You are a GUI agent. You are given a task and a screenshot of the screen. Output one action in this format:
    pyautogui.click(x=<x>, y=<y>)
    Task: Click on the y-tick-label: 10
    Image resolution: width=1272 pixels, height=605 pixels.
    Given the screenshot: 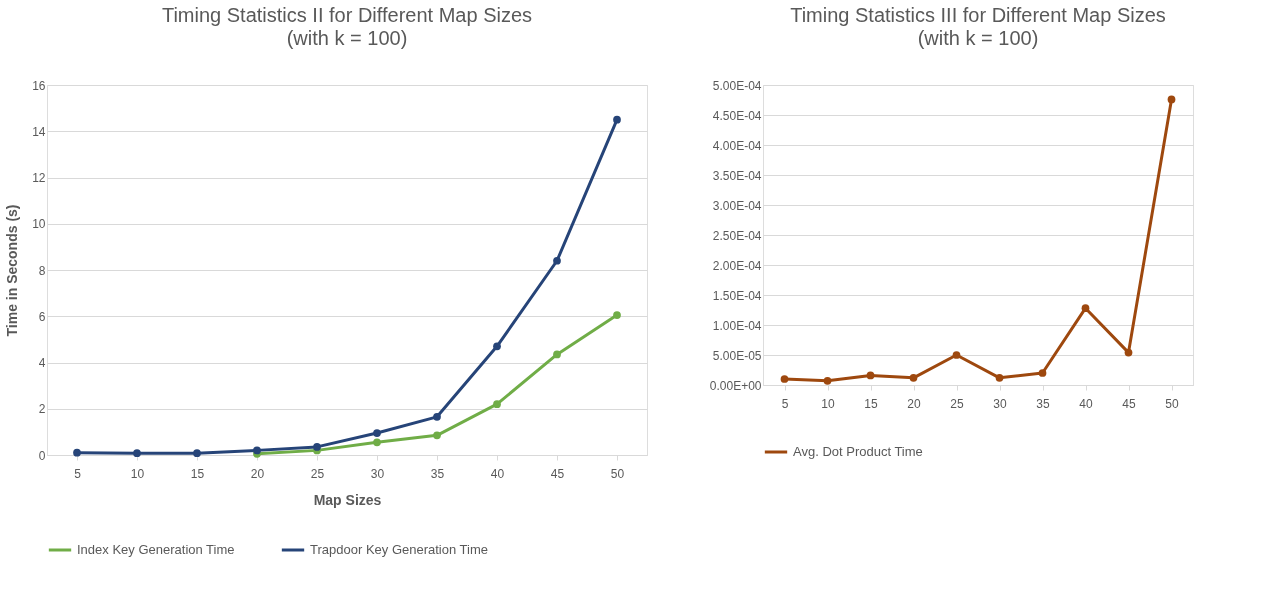 What is the action you would take?
    pyautogui.click(x=39, y=224)
    